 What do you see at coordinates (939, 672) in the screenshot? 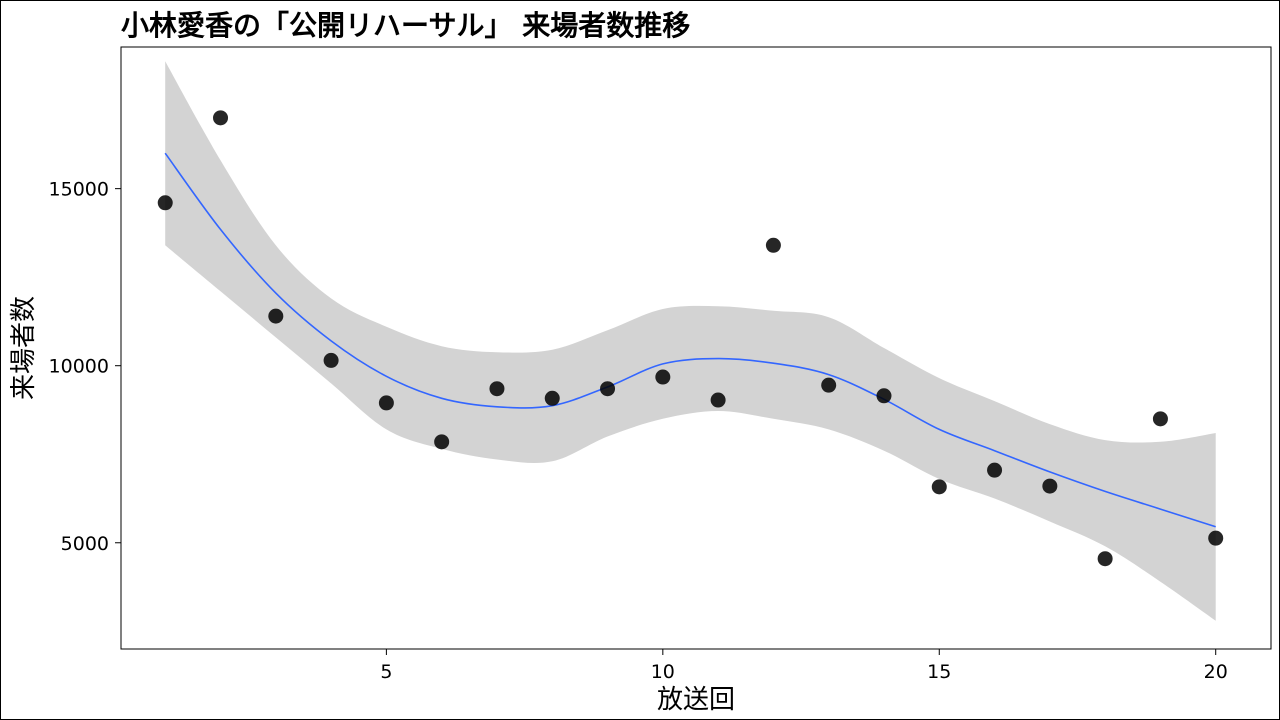
I see `x-tick-label: 15` at bounding box center [939, 672].